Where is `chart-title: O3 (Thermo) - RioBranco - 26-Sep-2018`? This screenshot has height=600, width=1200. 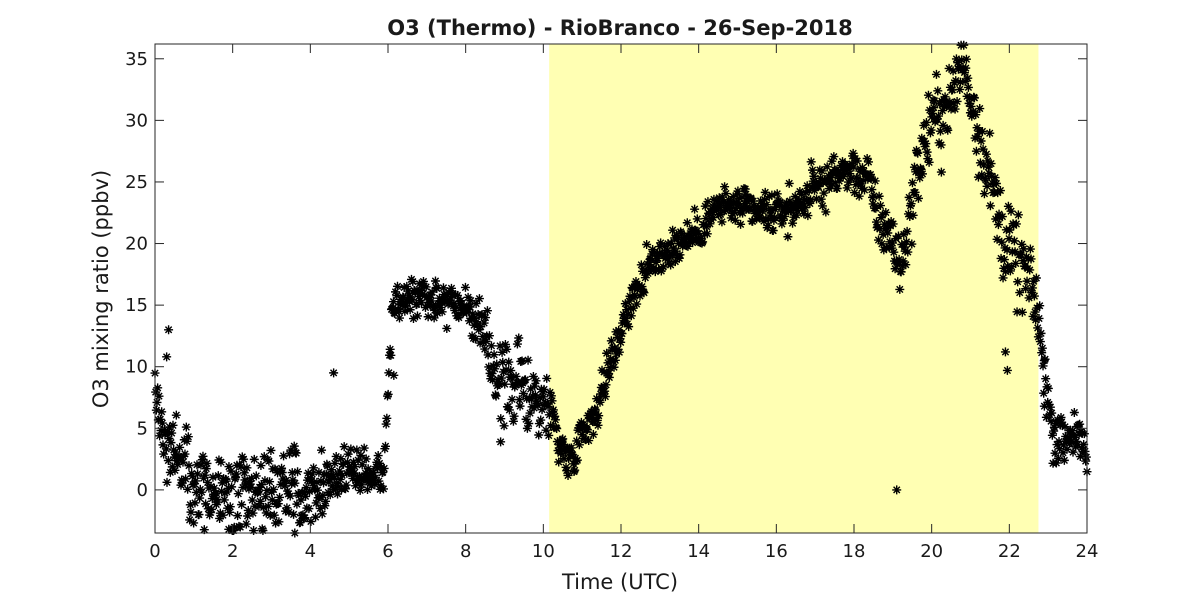
chart-title: O3 (Thermo) - RioBranco - 26-Sep-2018 is located at coordinates (620, 28).